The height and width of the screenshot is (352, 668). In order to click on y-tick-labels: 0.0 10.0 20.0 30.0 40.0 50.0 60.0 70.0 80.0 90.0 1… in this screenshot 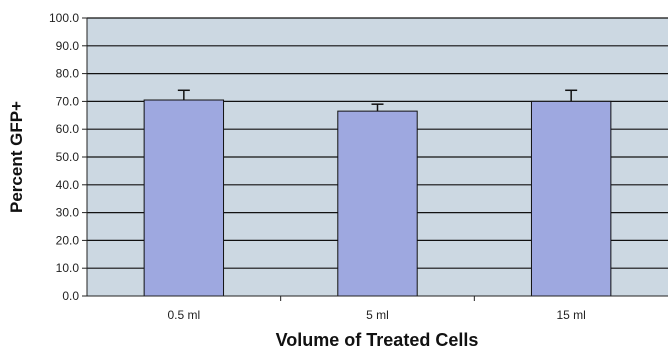, I will do `click(64, 157)`.